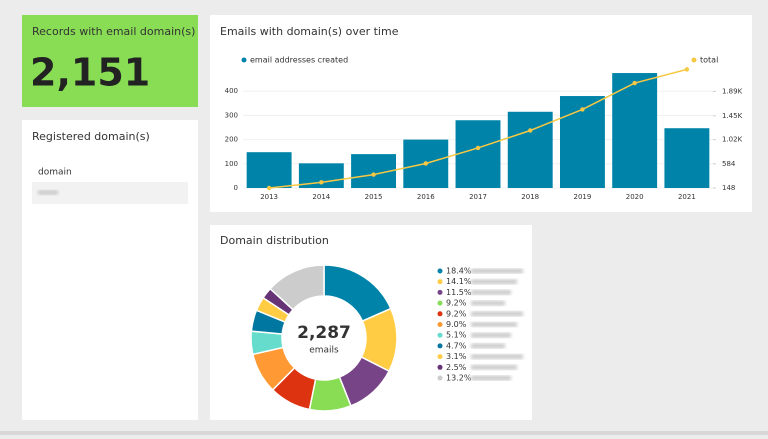  Describe the element at coordinates (687, 197) in the screenshot. I see `x-tick-label: 2021` at that location.